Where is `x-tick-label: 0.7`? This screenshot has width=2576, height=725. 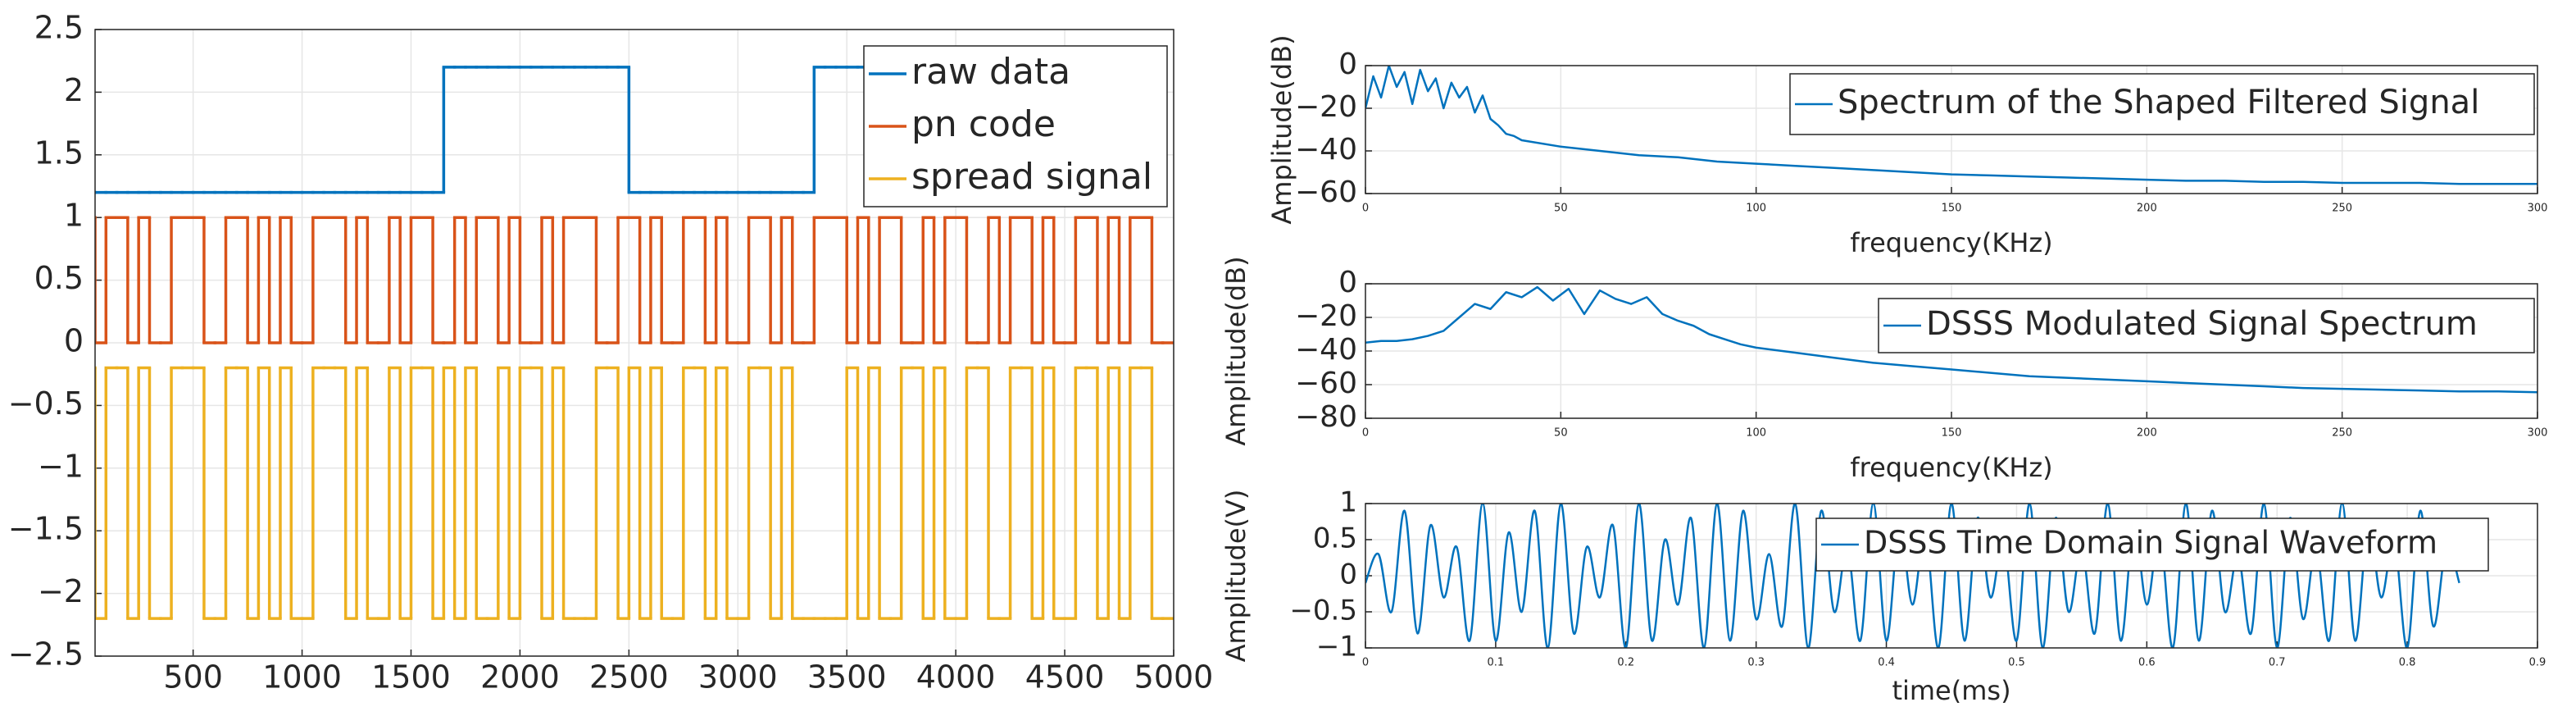
x-tick-label: 0.7 is located at coordinates (2277, 663).